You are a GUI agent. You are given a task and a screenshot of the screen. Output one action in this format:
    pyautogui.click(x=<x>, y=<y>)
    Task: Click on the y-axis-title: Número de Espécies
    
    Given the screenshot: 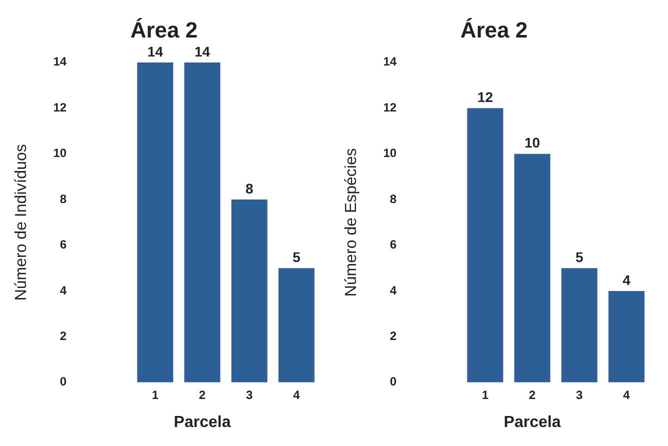 What is the action you would take?
    pyautogui.click(x=351, y=222)
    